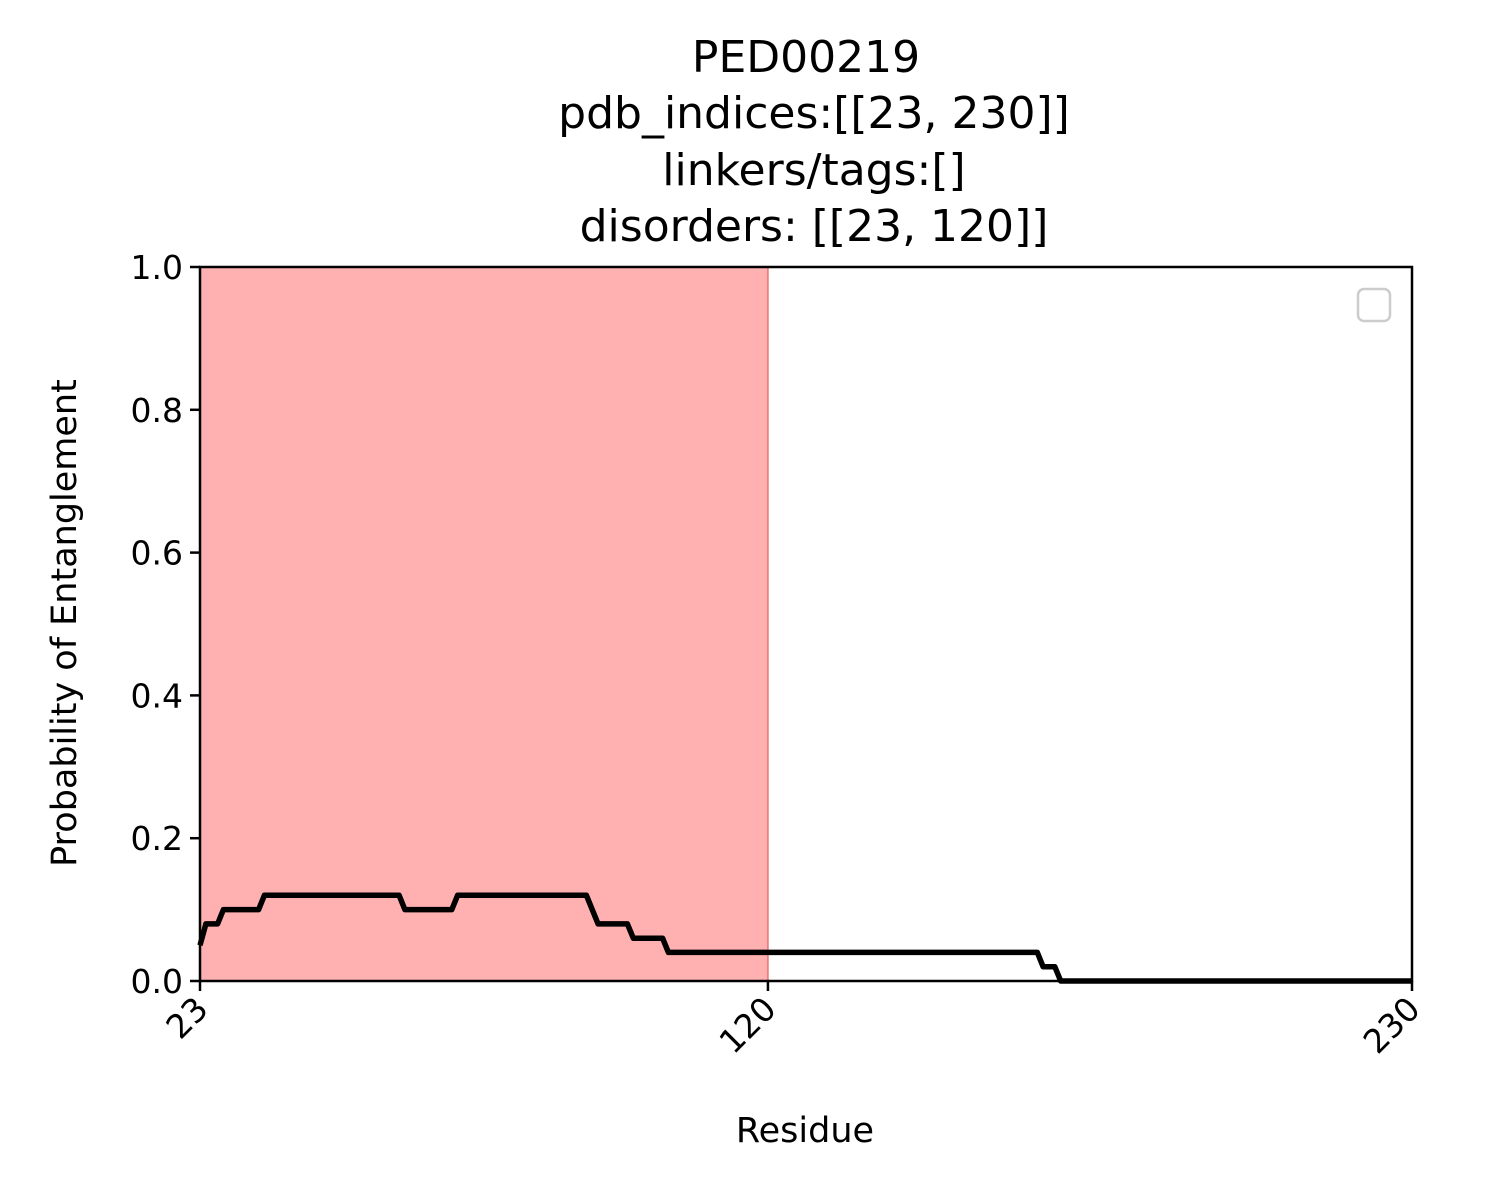  Describe the element at coordinates (814, 113) in the screenshot. I see `title-line-pdb-indices: pdb_indices:[[23, 230]]` at that location.